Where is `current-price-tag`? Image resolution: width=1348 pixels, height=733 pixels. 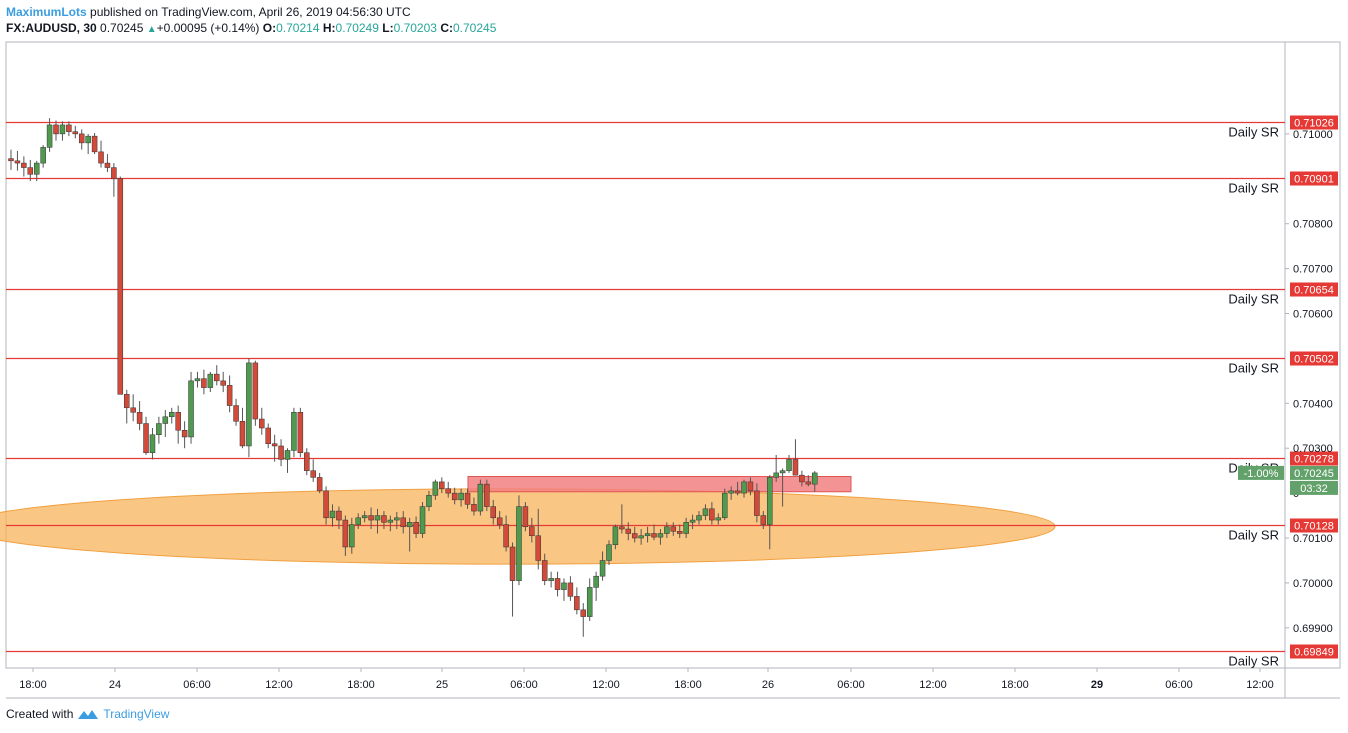 current-price-tag is located at coordinates (1314, 472).